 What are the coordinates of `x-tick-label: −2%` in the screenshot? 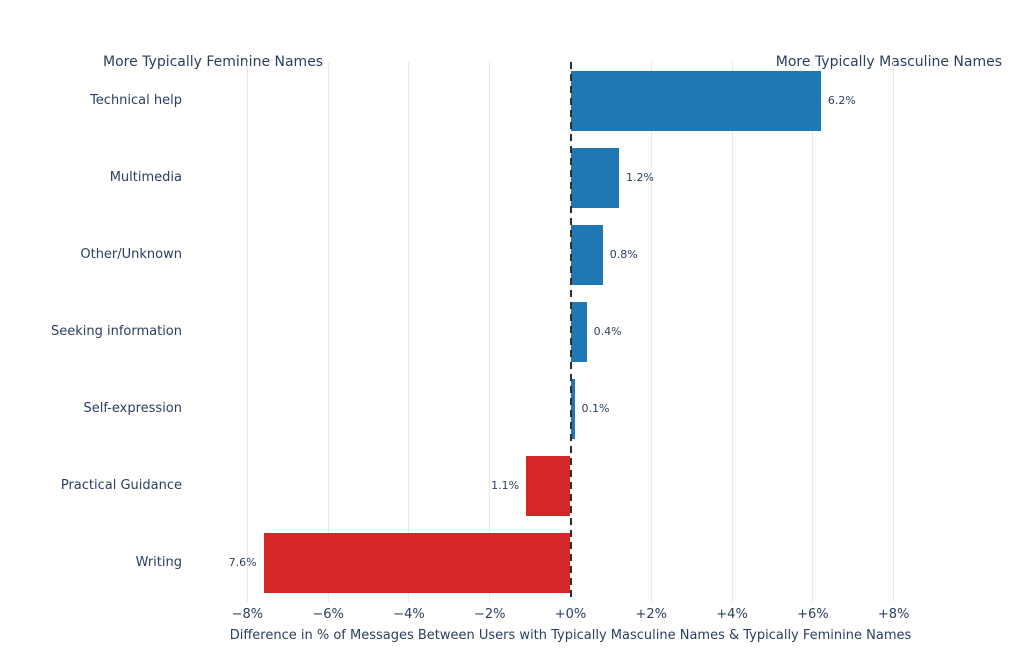 It's located at (489, 614).